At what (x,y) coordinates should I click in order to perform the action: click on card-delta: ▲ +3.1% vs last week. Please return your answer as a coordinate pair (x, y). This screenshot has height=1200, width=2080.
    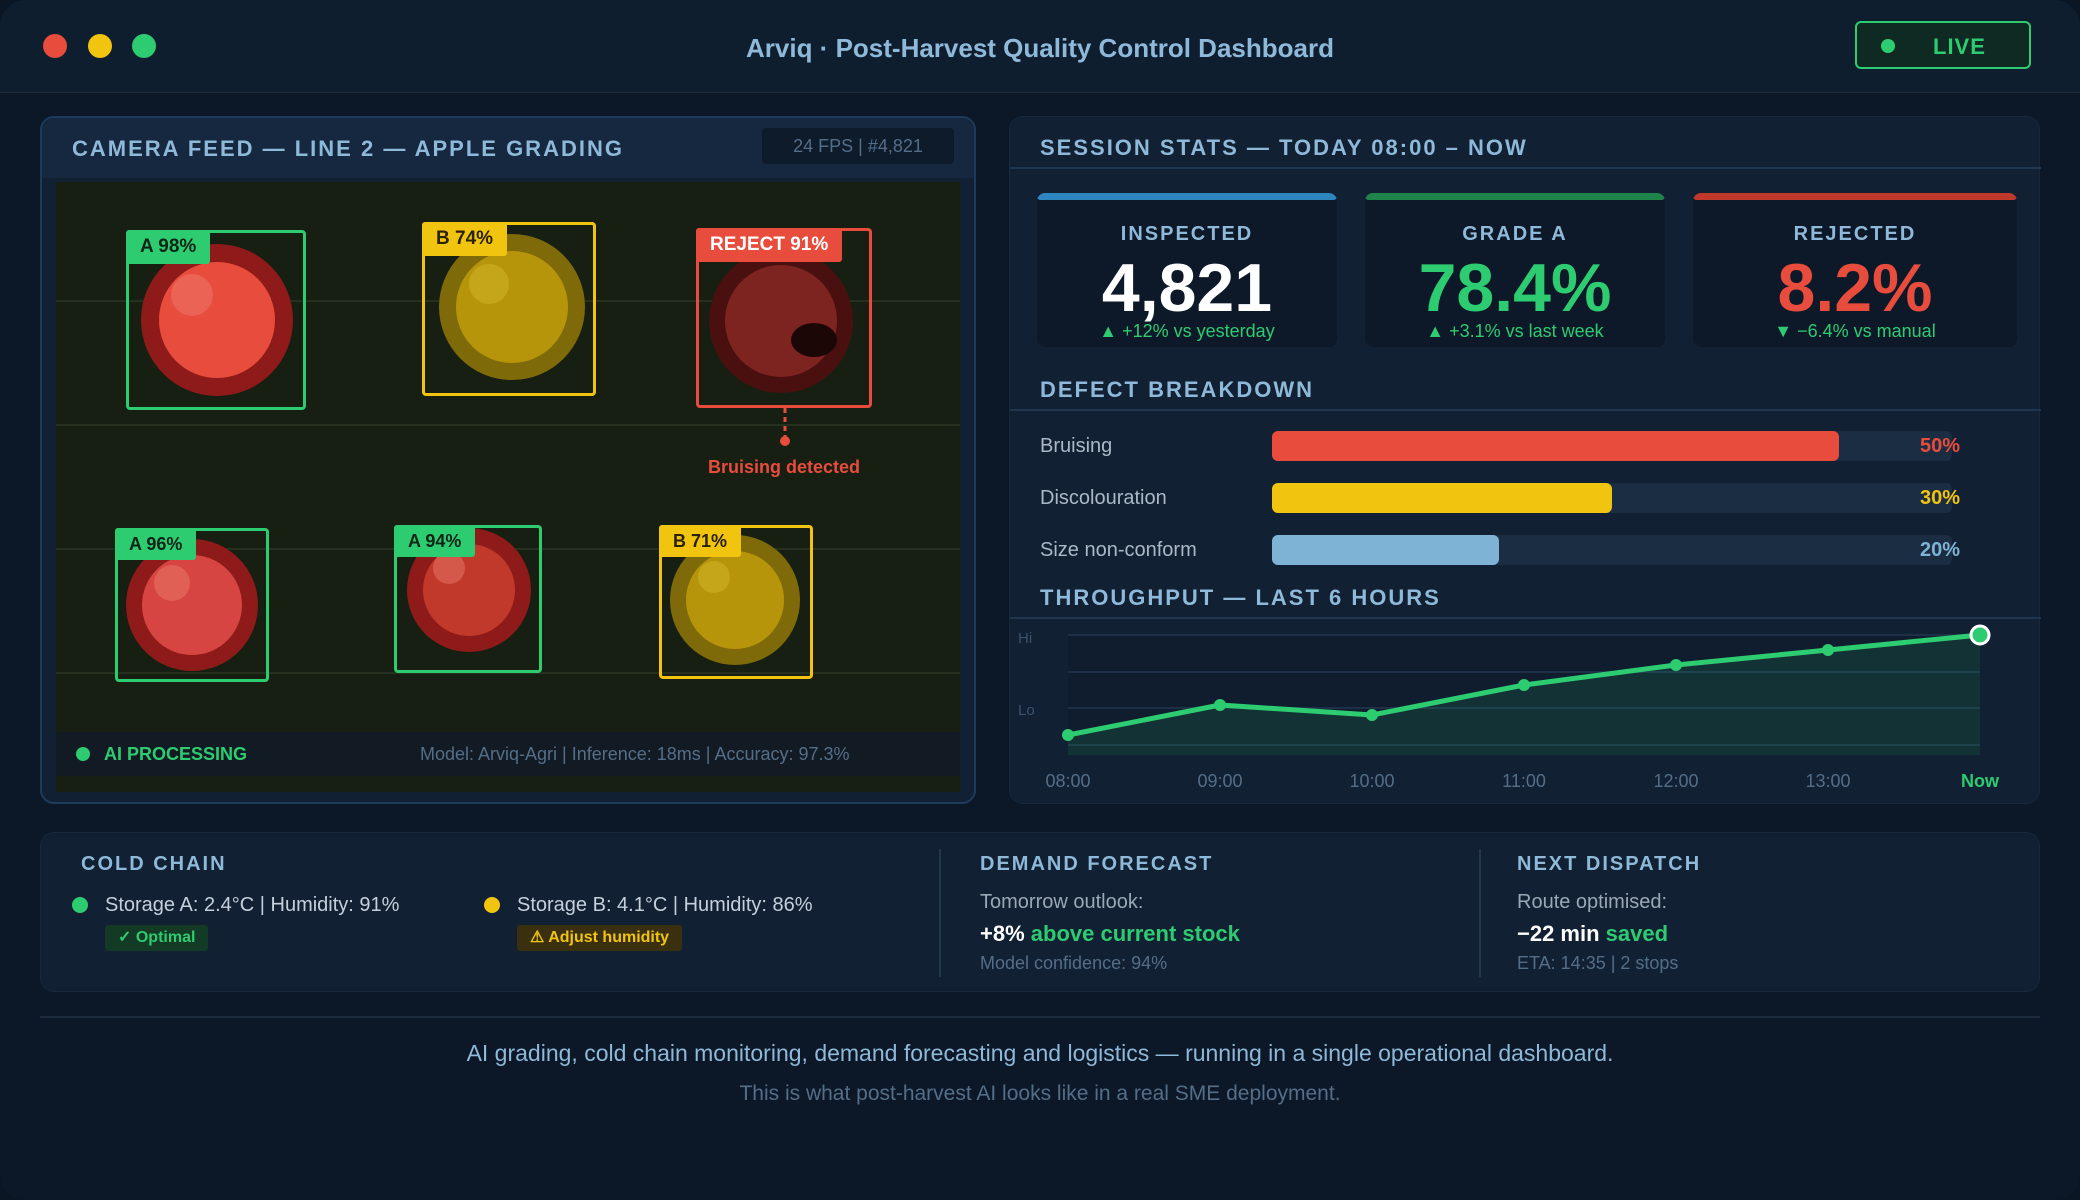
    Looking at the image, I should click on (1515, 331).